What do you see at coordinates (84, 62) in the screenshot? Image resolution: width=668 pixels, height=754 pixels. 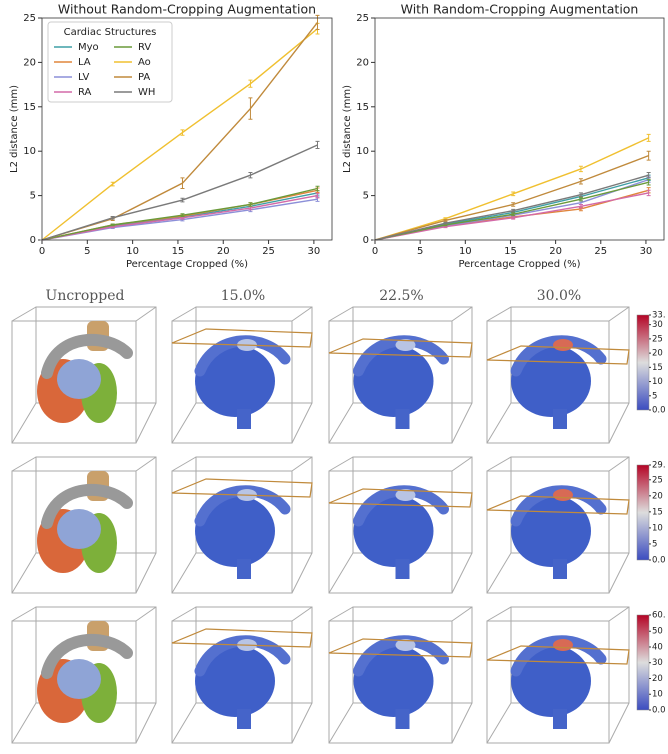 I see `legend-label: LA` at bounding box center [84, 62].